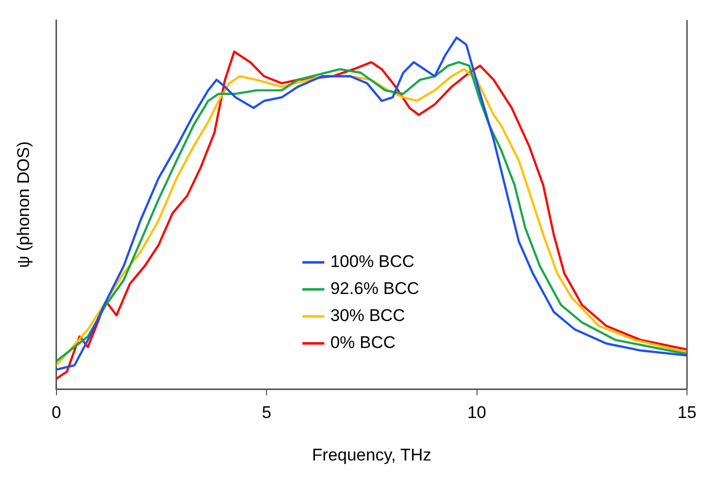  What do you see at coordinates (367, 316) in the screenshot?
I see `legend-label: 30% BCC` at bounding box center [367, 316].